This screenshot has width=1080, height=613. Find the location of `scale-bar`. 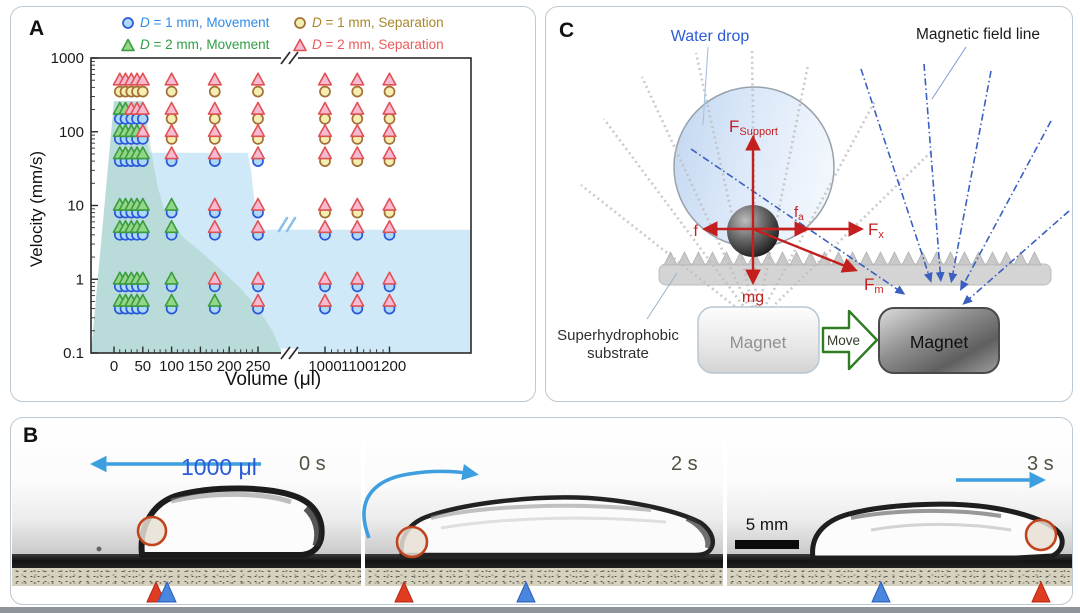

scale-bar is located at coordinates (767, 544).